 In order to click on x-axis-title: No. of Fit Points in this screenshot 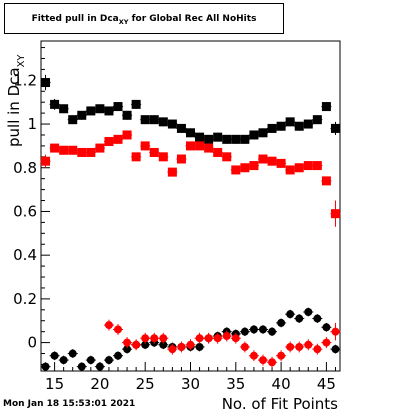, I will do `click(280, 404)`.